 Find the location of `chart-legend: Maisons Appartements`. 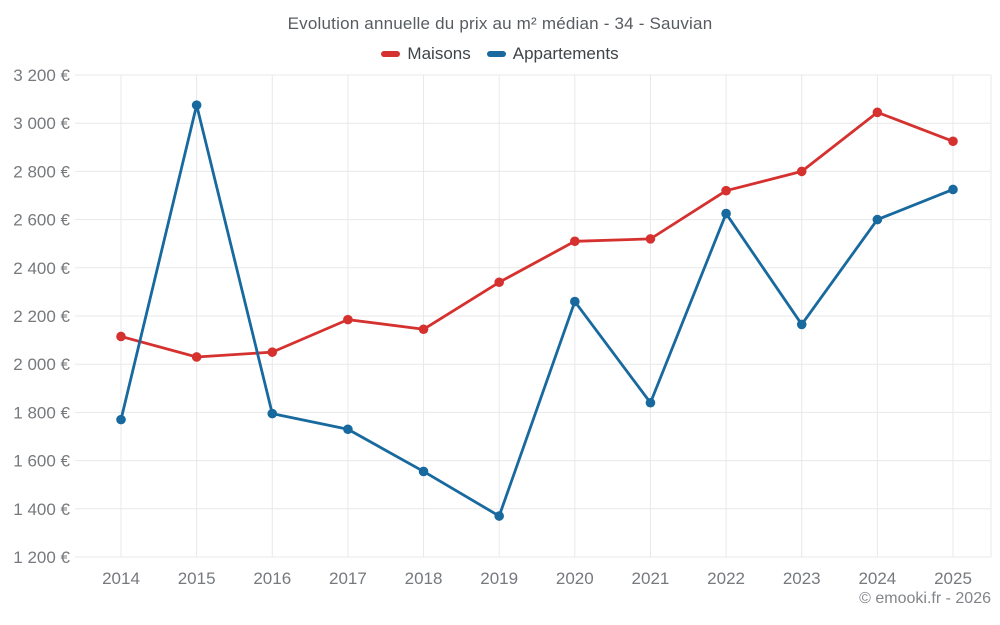

chart-legend: Maisons Appartements is located at coordinates (500, 54).